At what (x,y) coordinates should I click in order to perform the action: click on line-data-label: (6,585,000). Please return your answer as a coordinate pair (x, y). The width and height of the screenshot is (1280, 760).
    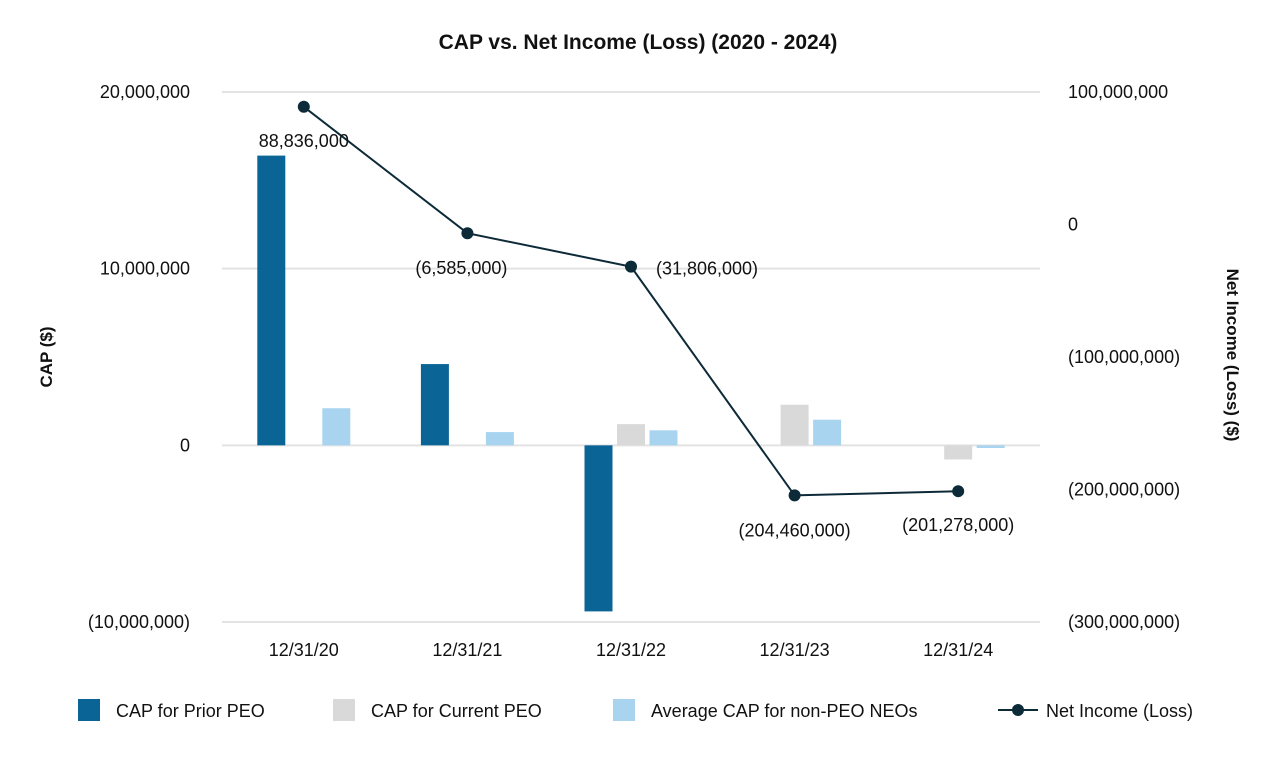
    Looking at the image, I should click on (461, 268).